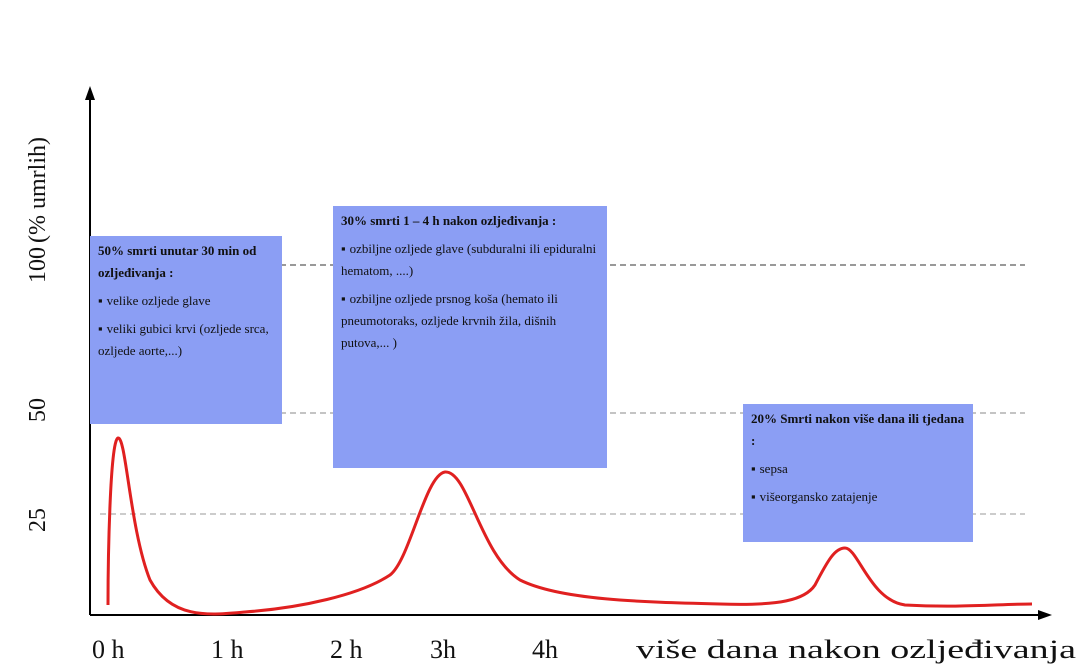 The width and height of the screenshot is (1083, 669). What do you see at coordinates (90, 93) in the screenshot?
I see `y-axis-arrow-icon` at bounding box center [90, 93].